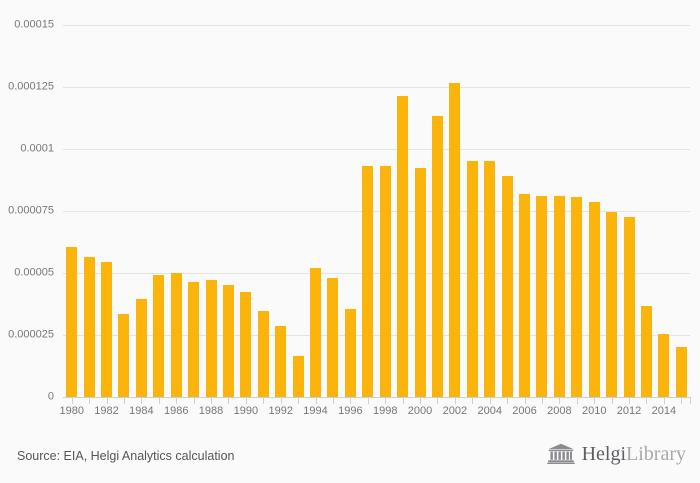  Describe the element at coordinates (350, 411) in the screenshot. I see `x-tick-label: 1996` at that location.